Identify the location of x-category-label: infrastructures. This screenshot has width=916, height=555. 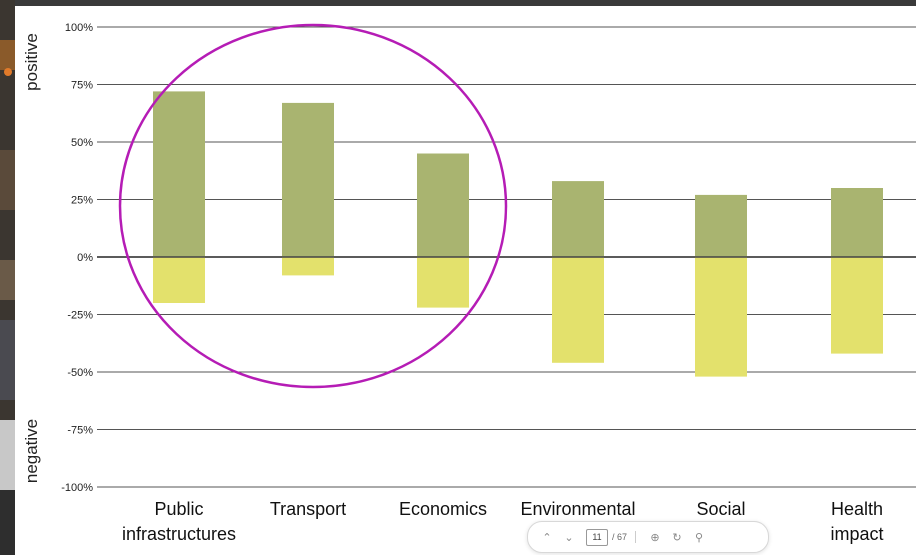
(179, 534).